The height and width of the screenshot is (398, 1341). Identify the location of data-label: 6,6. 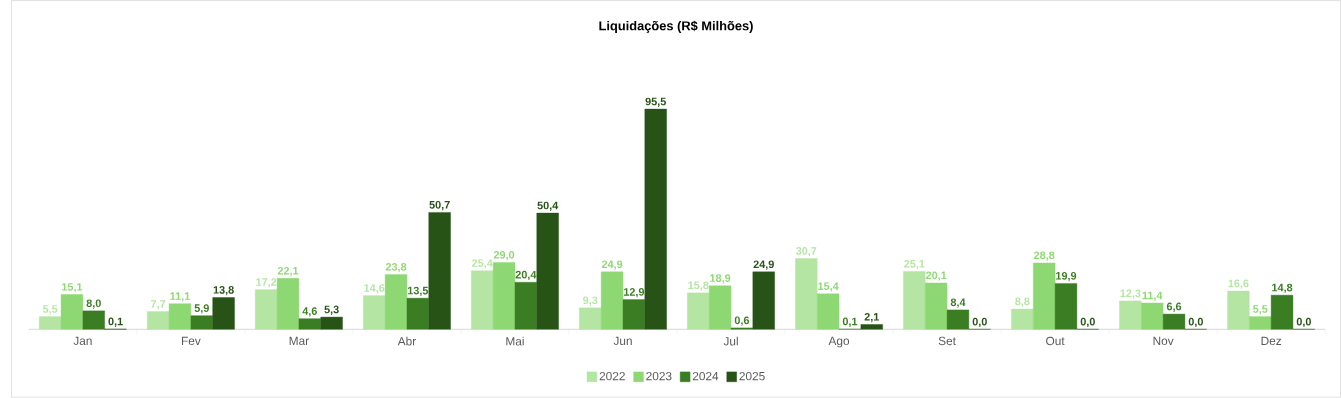
(1174, 307).